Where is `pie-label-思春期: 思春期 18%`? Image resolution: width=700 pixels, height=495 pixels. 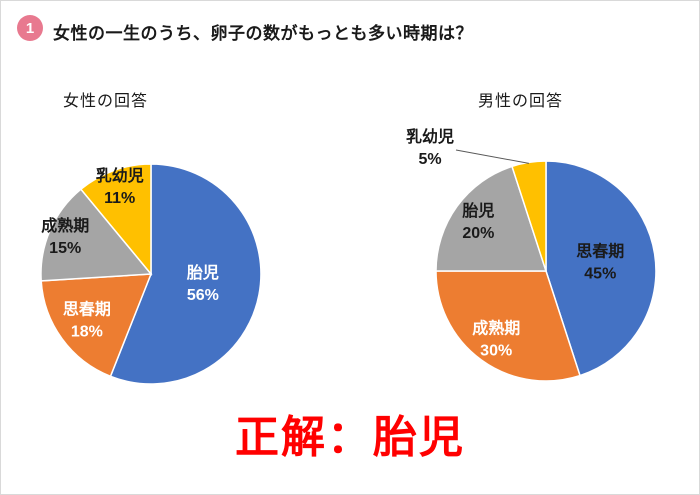 pie-label-思春期: 思春期 18% is located at coordinates (87, 320).